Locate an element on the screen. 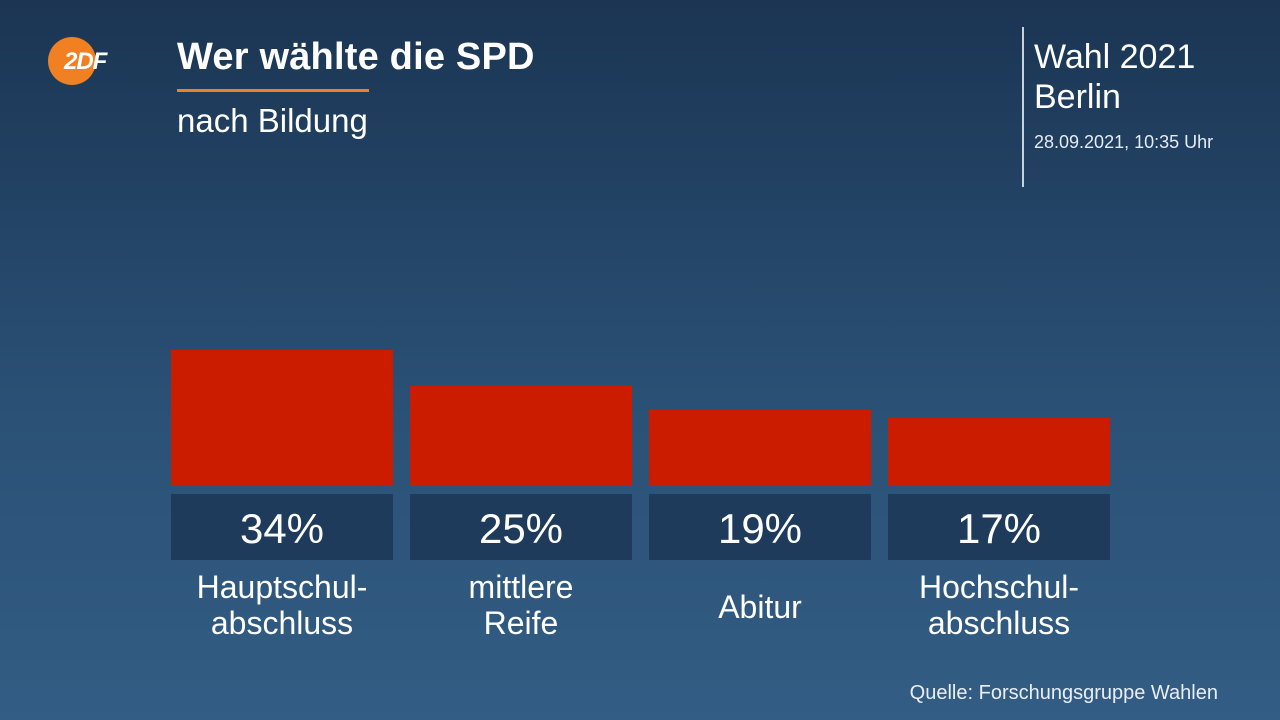 This screenshot has width=1280, height=720. source-note: Quelle: Forschungsgruppe Wahlen is located at coordinates (1063, 693).